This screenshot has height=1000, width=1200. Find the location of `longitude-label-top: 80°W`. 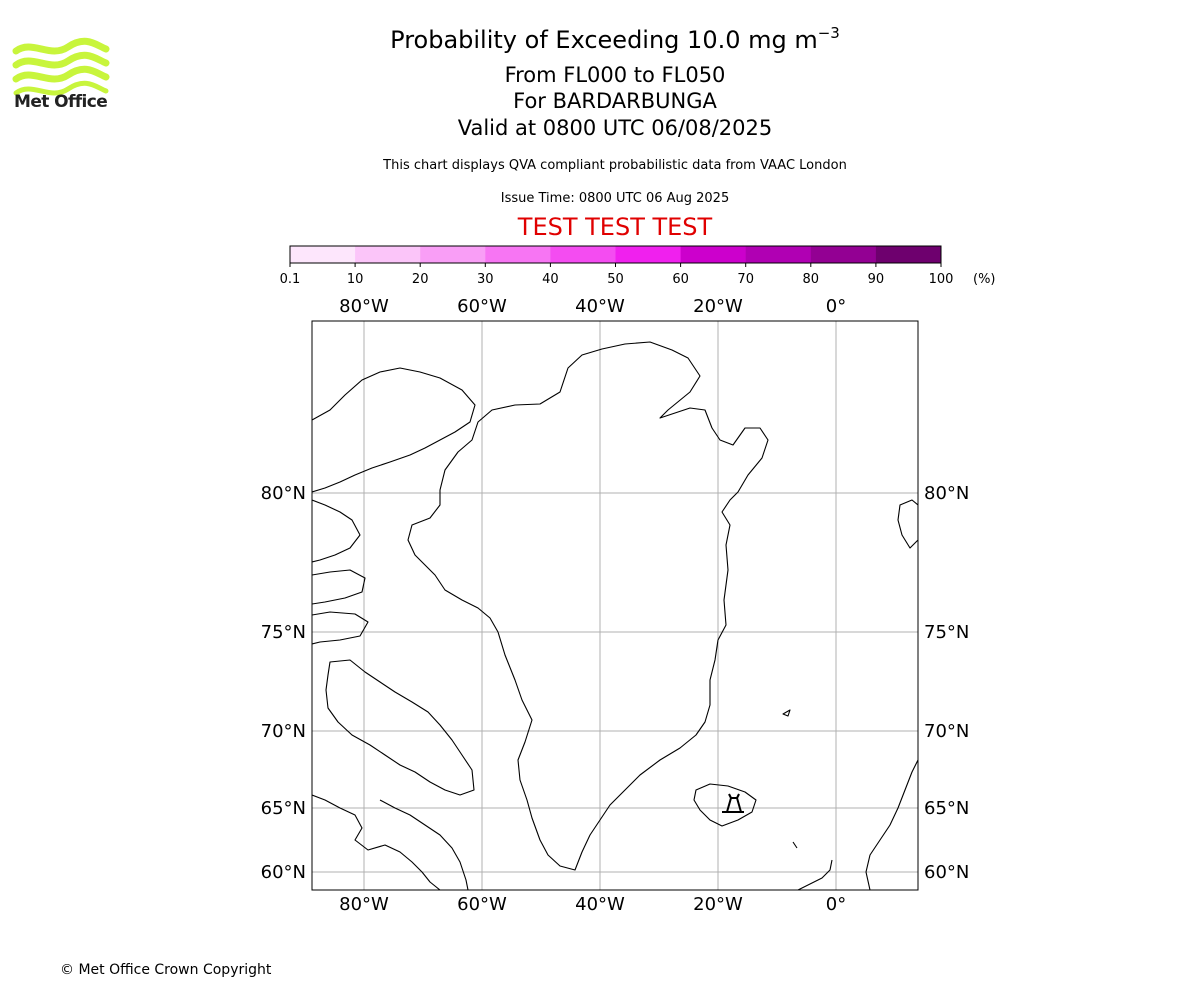

longitude-label-top: 80°W is located at coordinates (364, 306).